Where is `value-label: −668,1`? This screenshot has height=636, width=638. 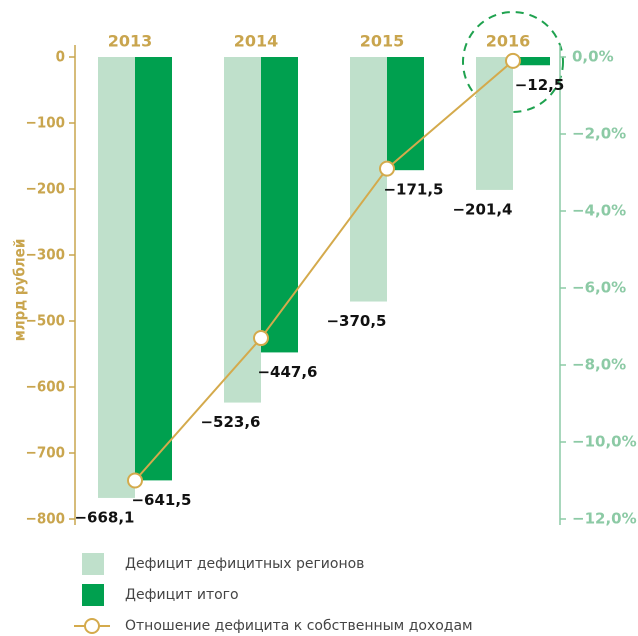
value-label: −668,1 is located at coordinates (104, 517).